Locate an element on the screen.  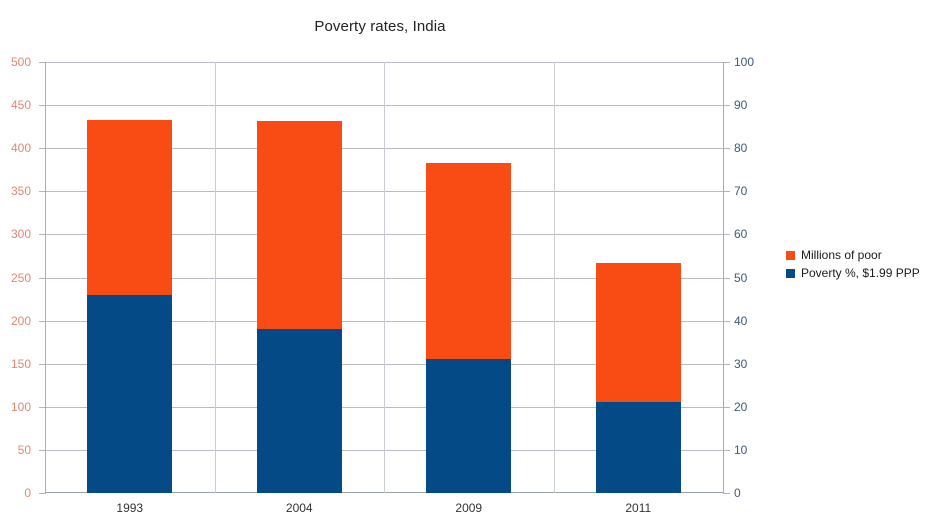
left-axis-tick-label: 200 is located at coordinates (20, 320).